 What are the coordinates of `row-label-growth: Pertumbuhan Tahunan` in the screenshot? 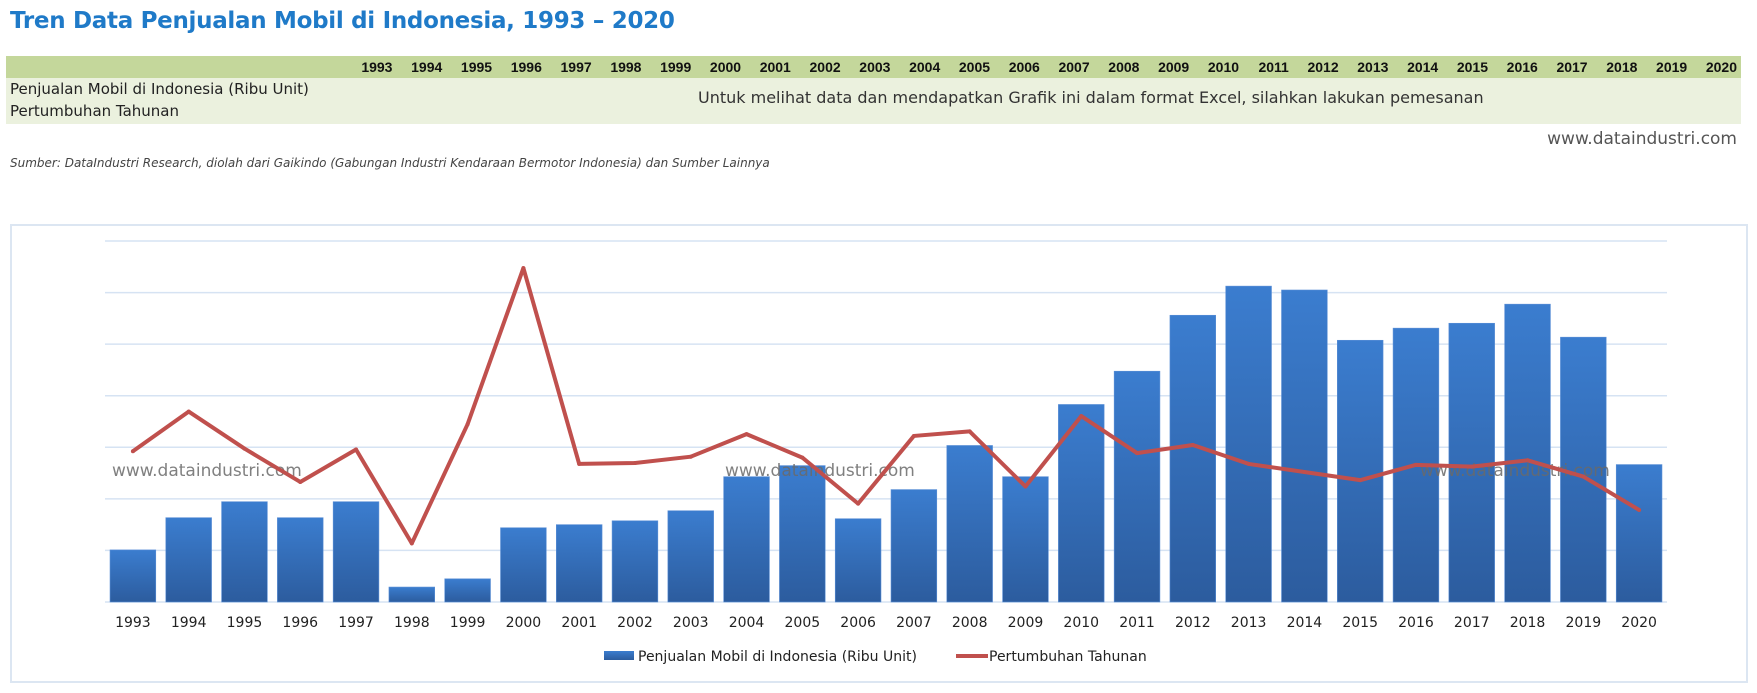 It's located at (94, 111).